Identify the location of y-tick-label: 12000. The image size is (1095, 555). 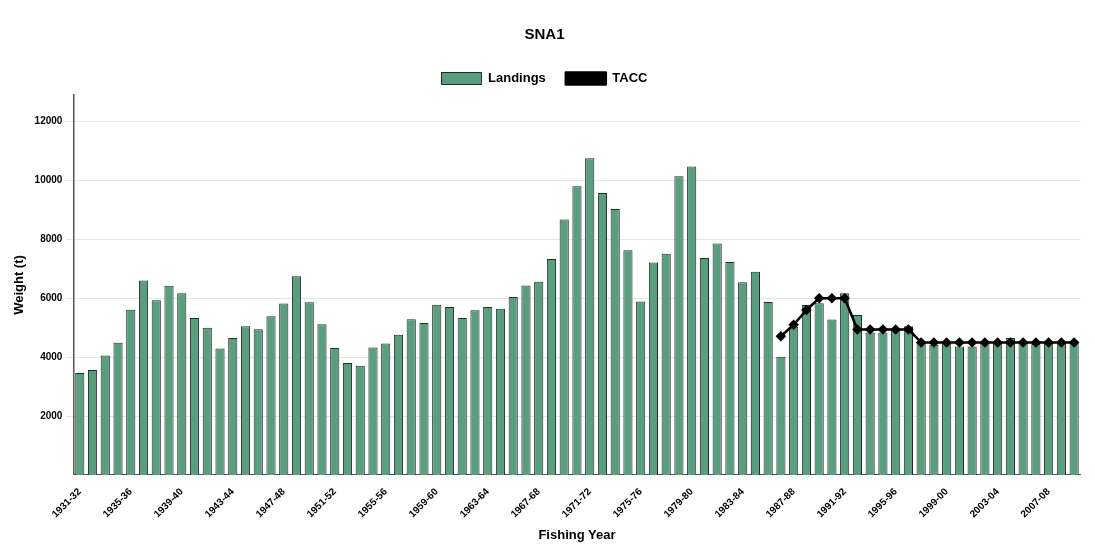
(48, 121).